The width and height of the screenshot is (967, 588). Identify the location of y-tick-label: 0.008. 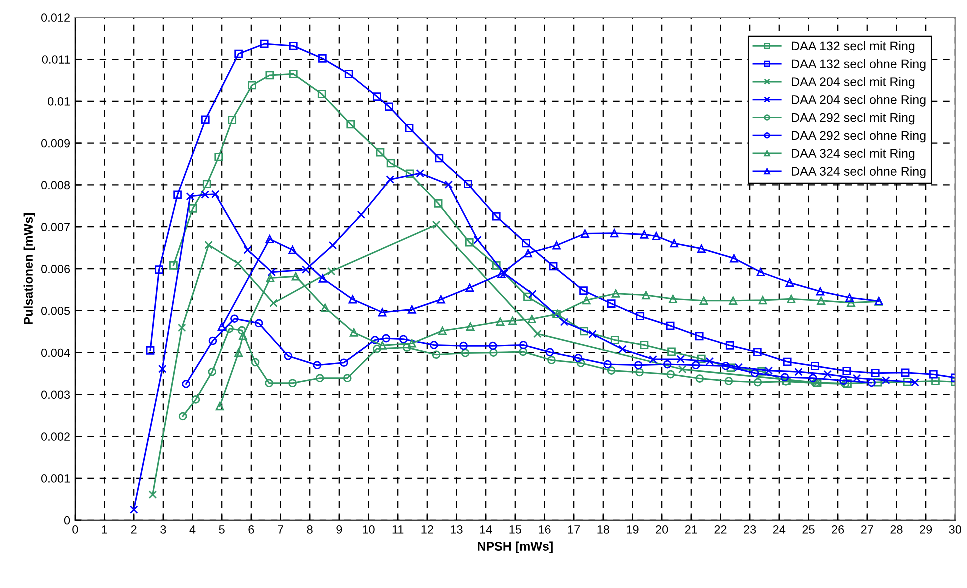
(55, 185).